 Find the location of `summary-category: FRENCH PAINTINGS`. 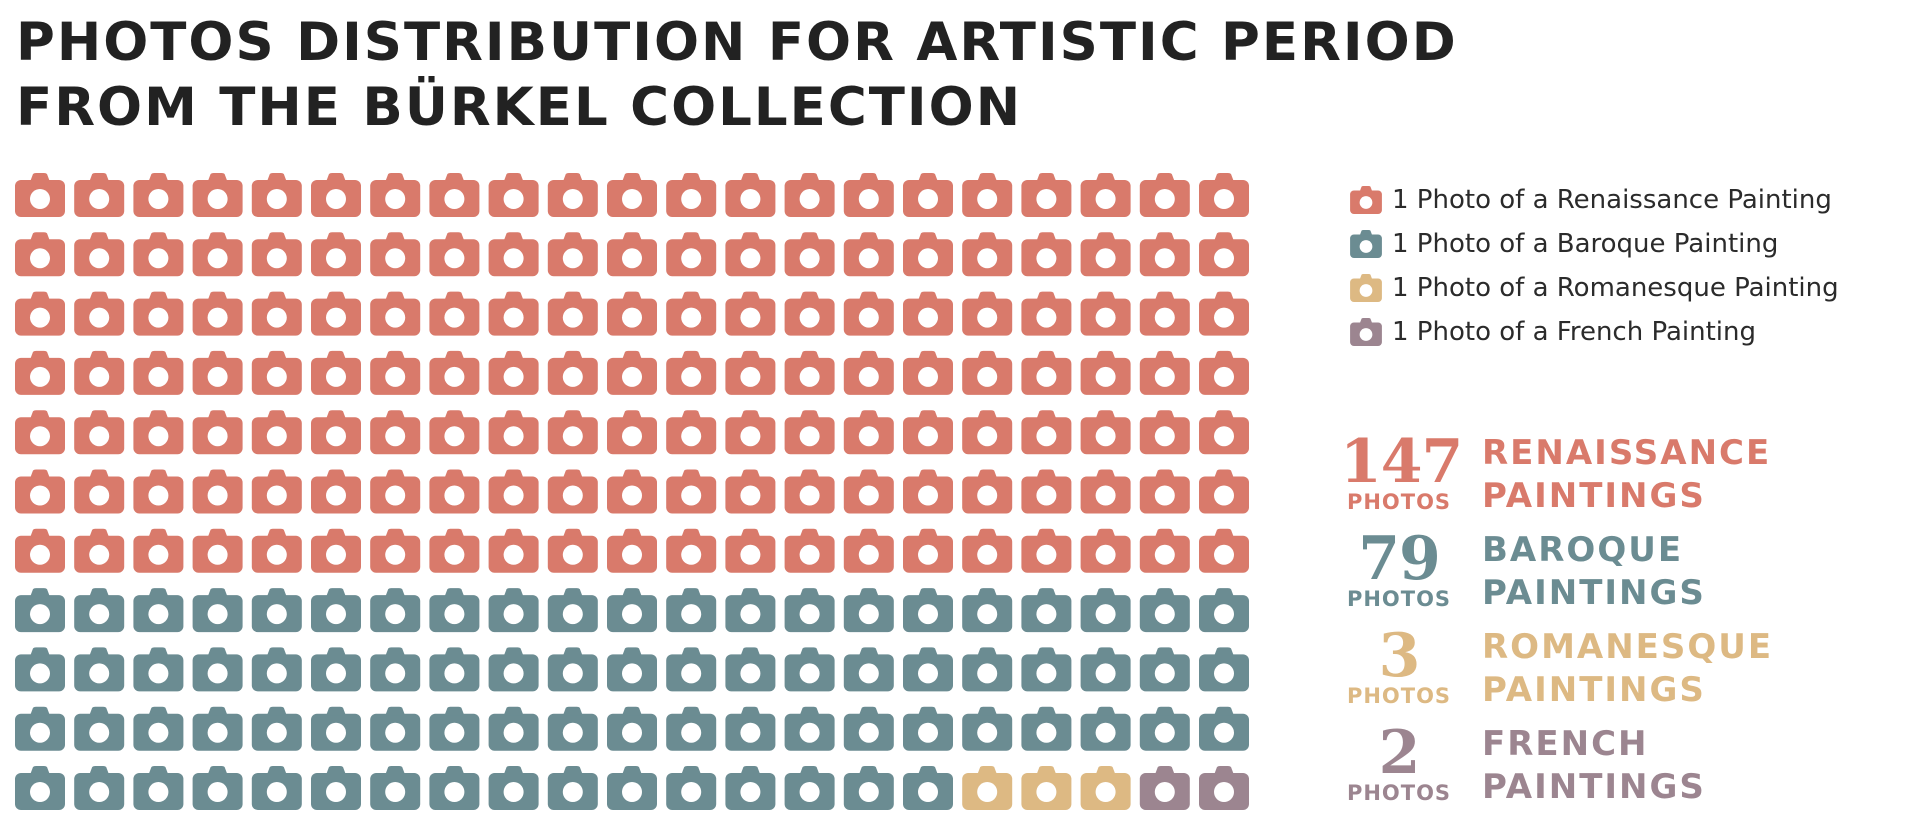

summary-category: FRENCH PAINTINGS is located at coordinates (1692, 766).